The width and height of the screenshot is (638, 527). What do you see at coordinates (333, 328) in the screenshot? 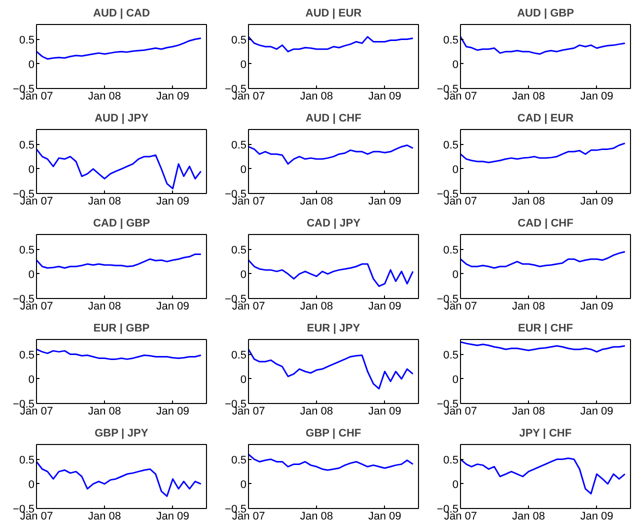
I see `chart-title: EUR | JPY` at bounding box center [333, 328].